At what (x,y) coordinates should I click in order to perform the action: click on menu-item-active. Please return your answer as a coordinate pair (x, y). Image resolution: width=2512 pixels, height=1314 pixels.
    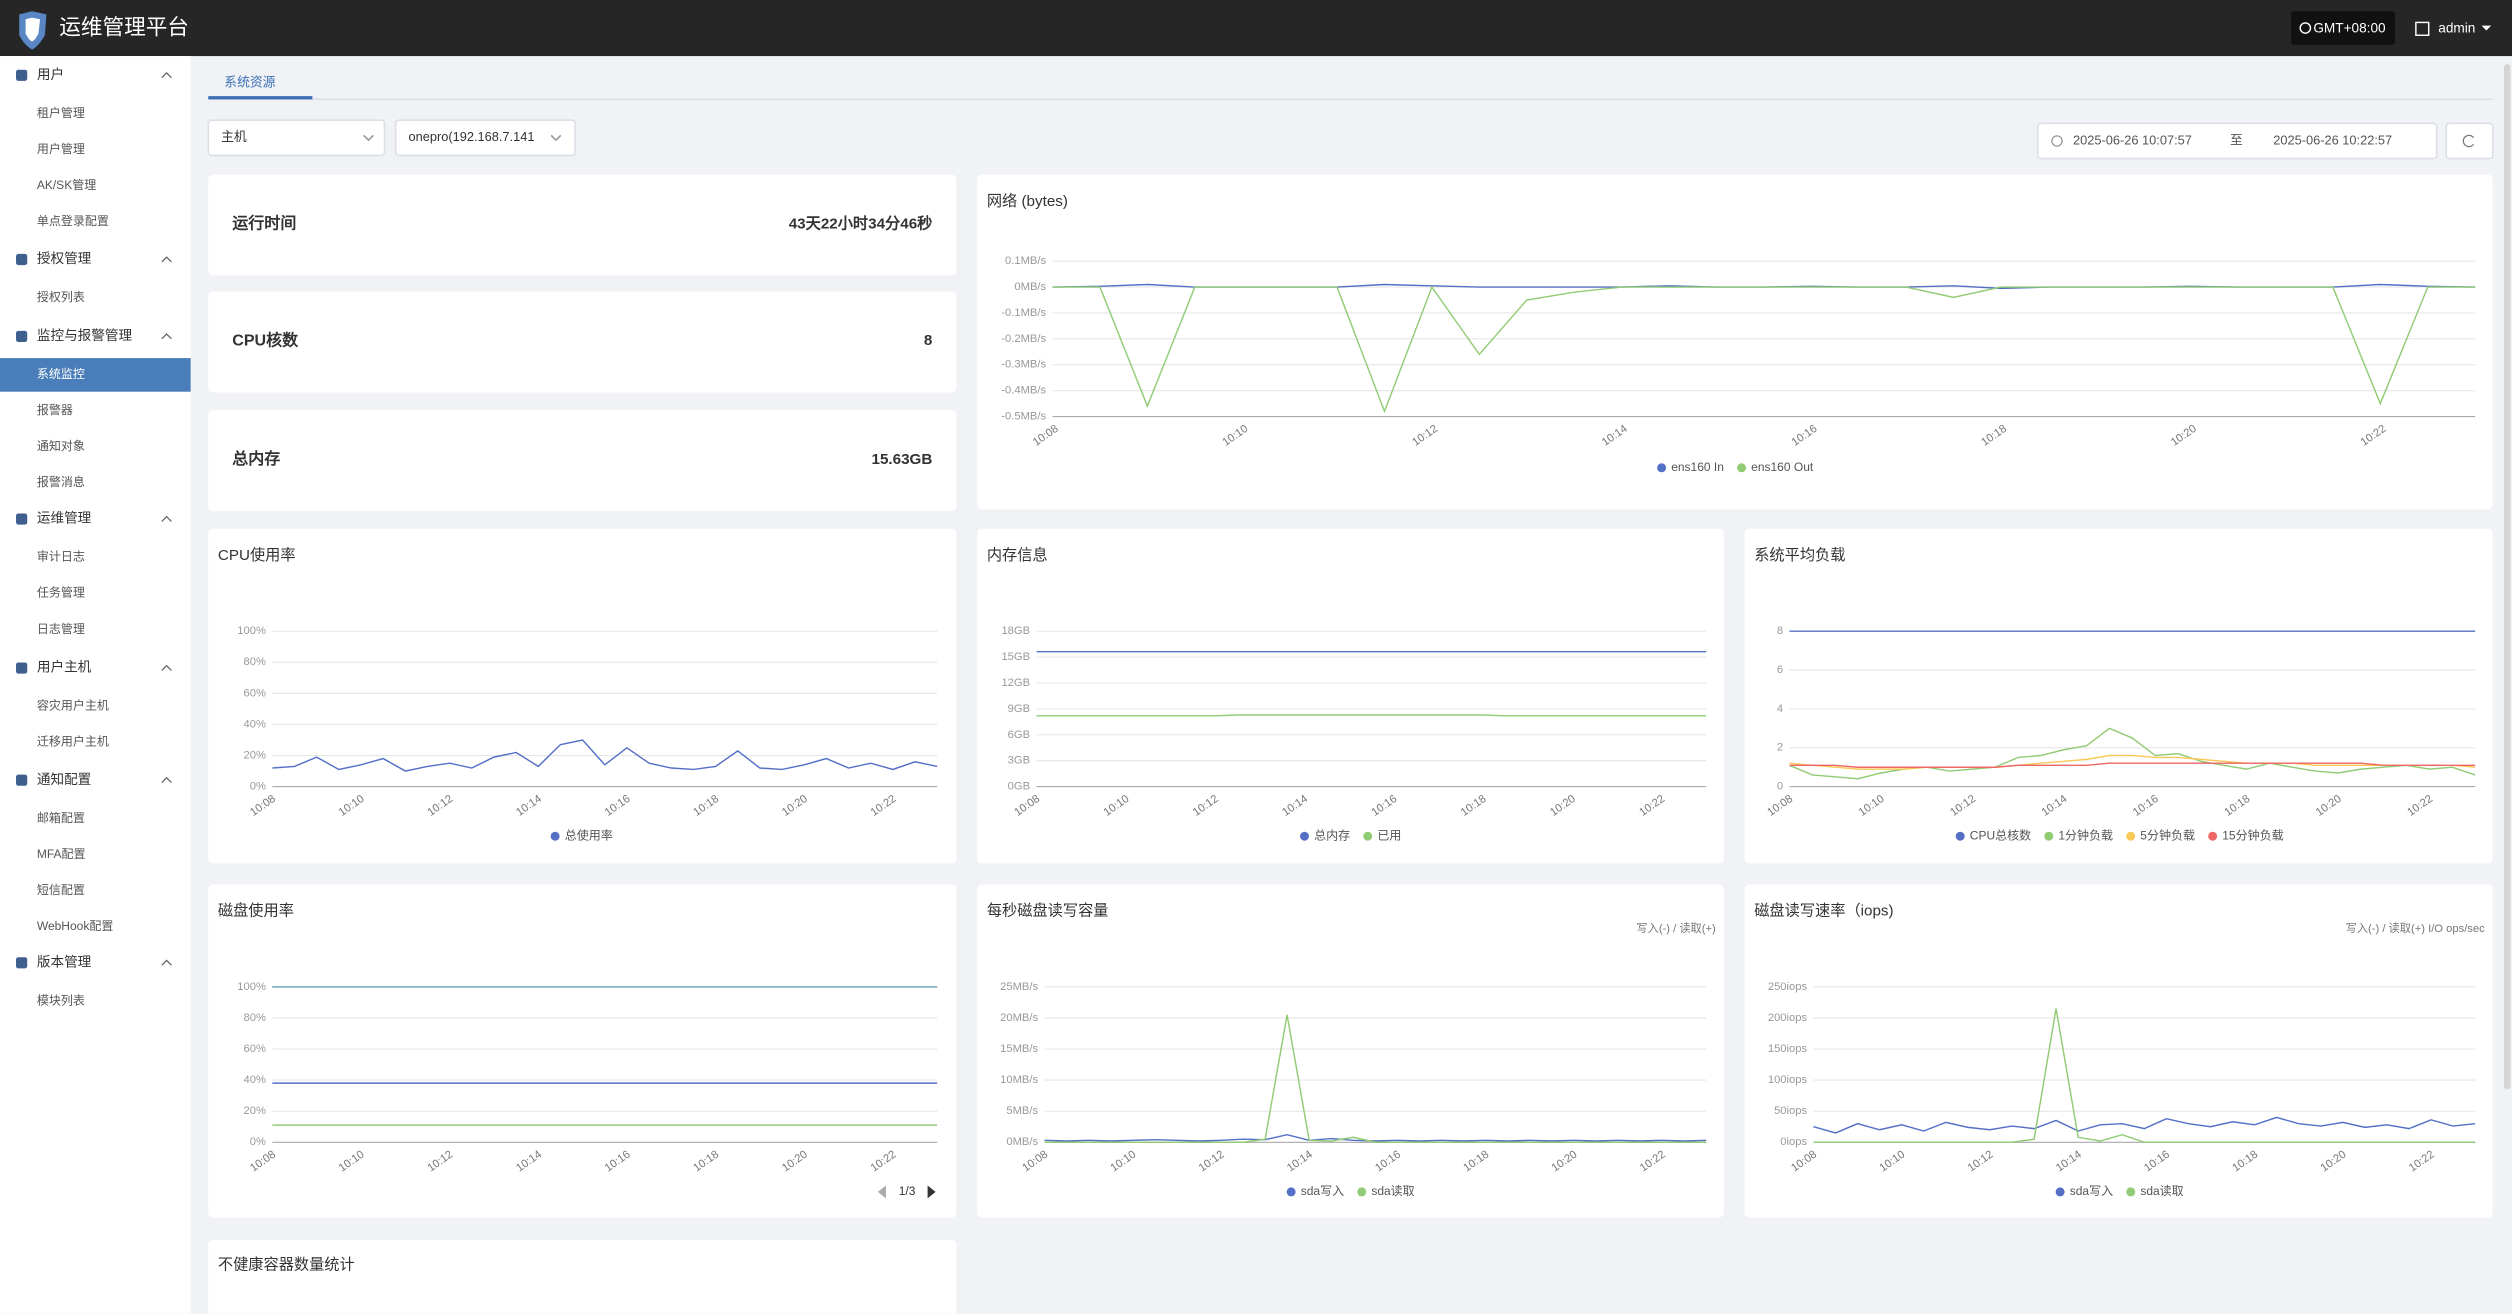
    Looking at the image, I should click on (95, 375).